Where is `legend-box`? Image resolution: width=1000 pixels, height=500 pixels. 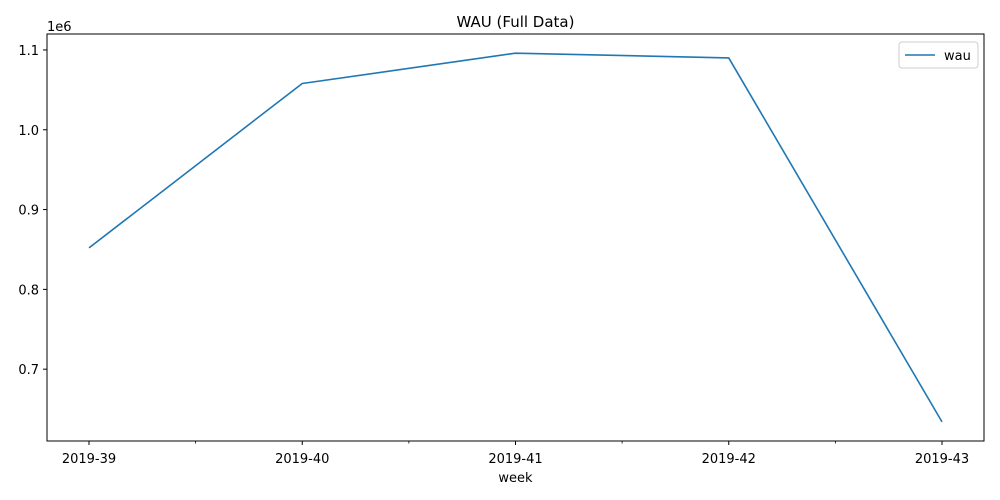
legend-box is located at coordinates (938, 55).